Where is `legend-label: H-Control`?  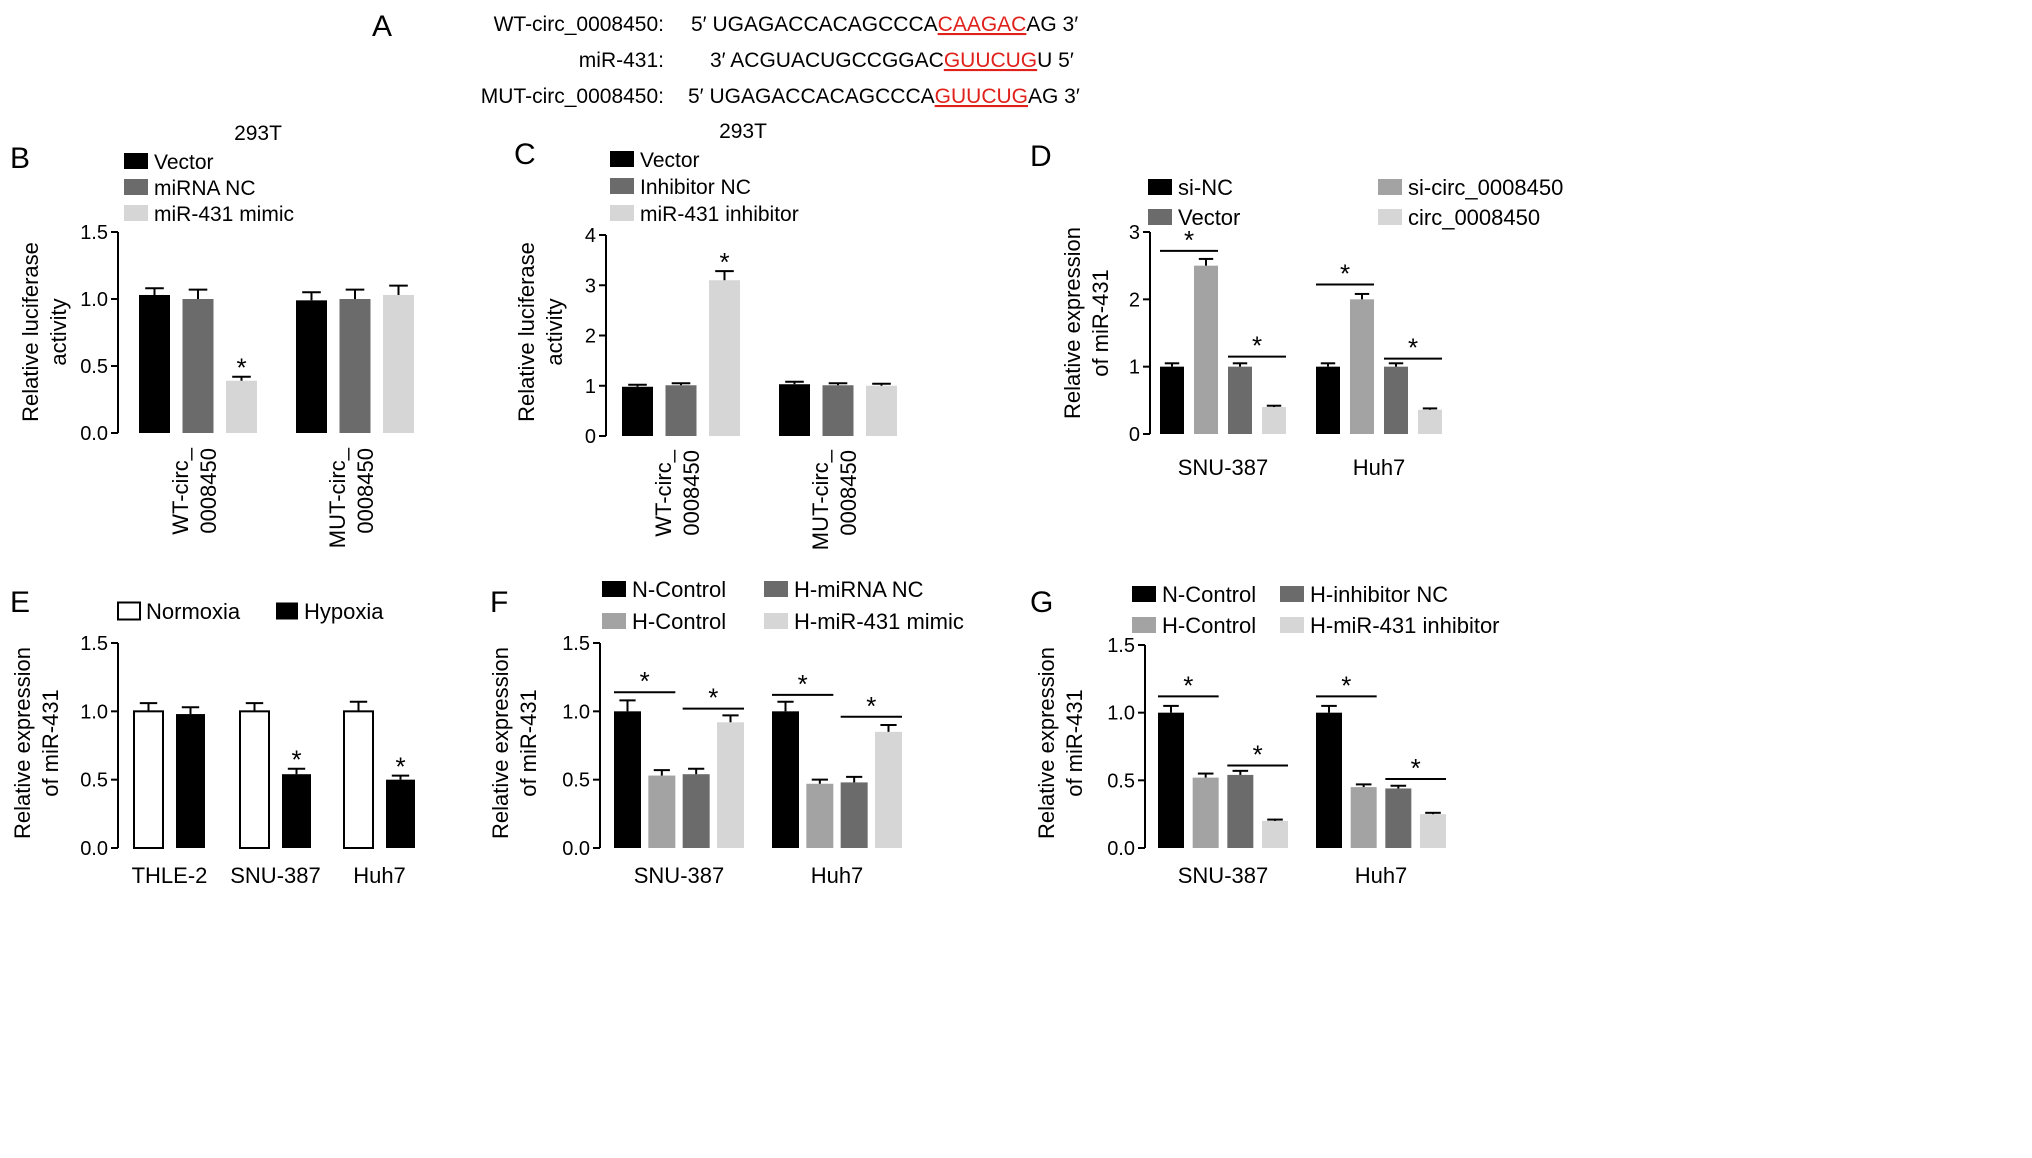 legend-label: H-Control is located at coordinates (679, 621).